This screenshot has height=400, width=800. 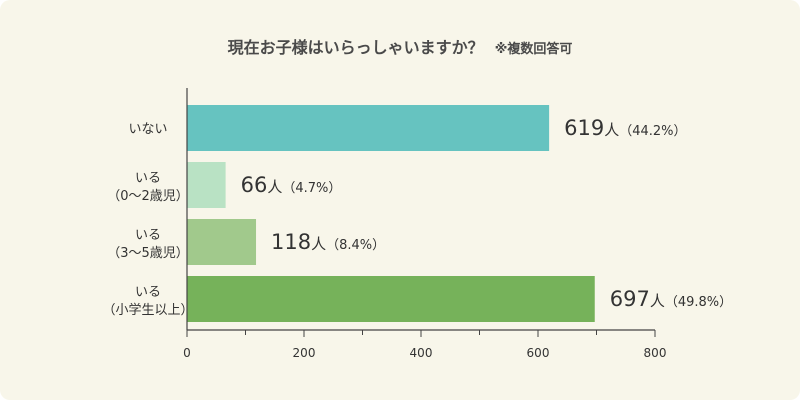 I want to click on category-label-0: いない, so click(x=147, y=129).